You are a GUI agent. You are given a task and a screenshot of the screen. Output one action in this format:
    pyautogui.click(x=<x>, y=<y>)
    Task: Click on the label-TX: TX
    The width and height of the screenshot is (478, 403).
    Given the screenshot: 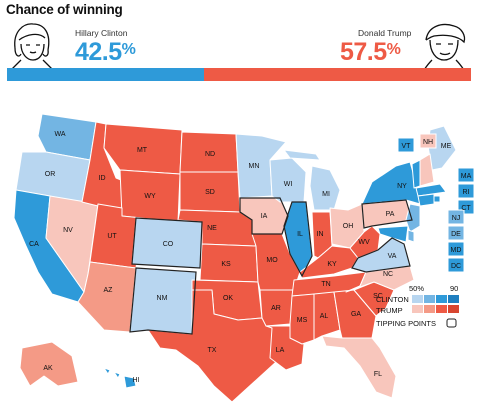 What is the action you would take?
    pyautogui.click(x=212, y=350)
    